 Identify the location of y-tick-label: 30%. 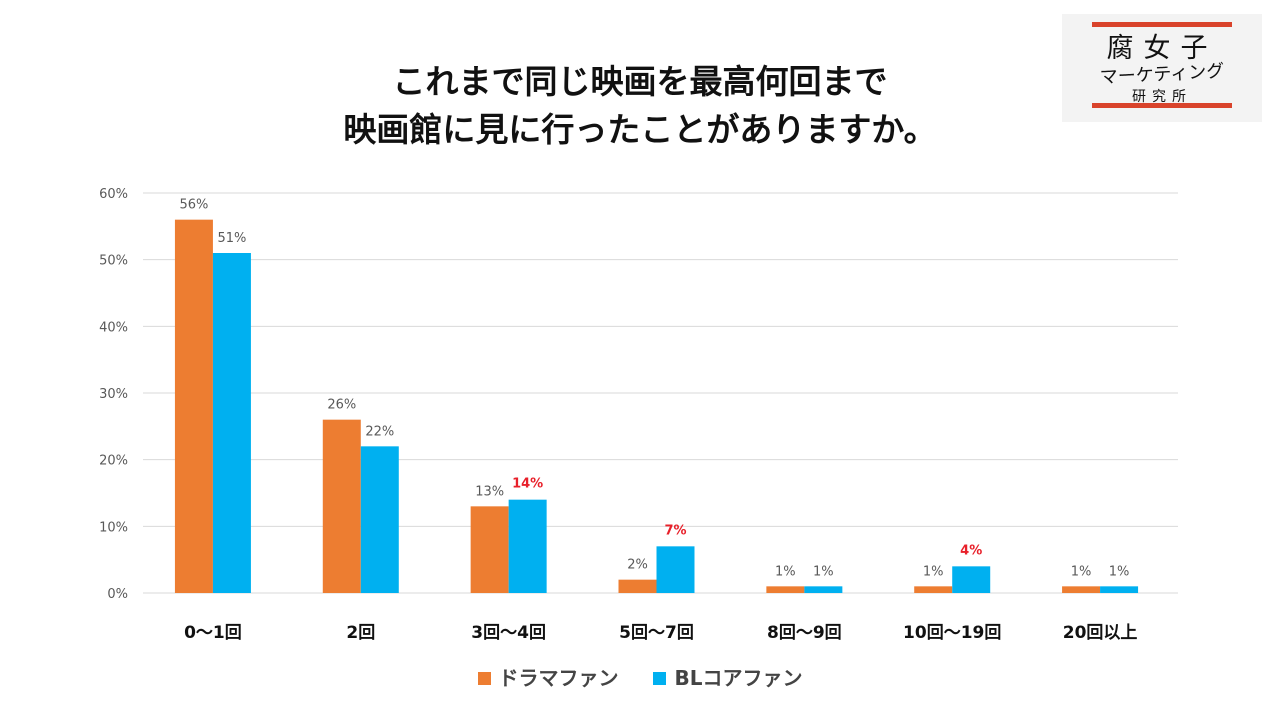
(113, 394).